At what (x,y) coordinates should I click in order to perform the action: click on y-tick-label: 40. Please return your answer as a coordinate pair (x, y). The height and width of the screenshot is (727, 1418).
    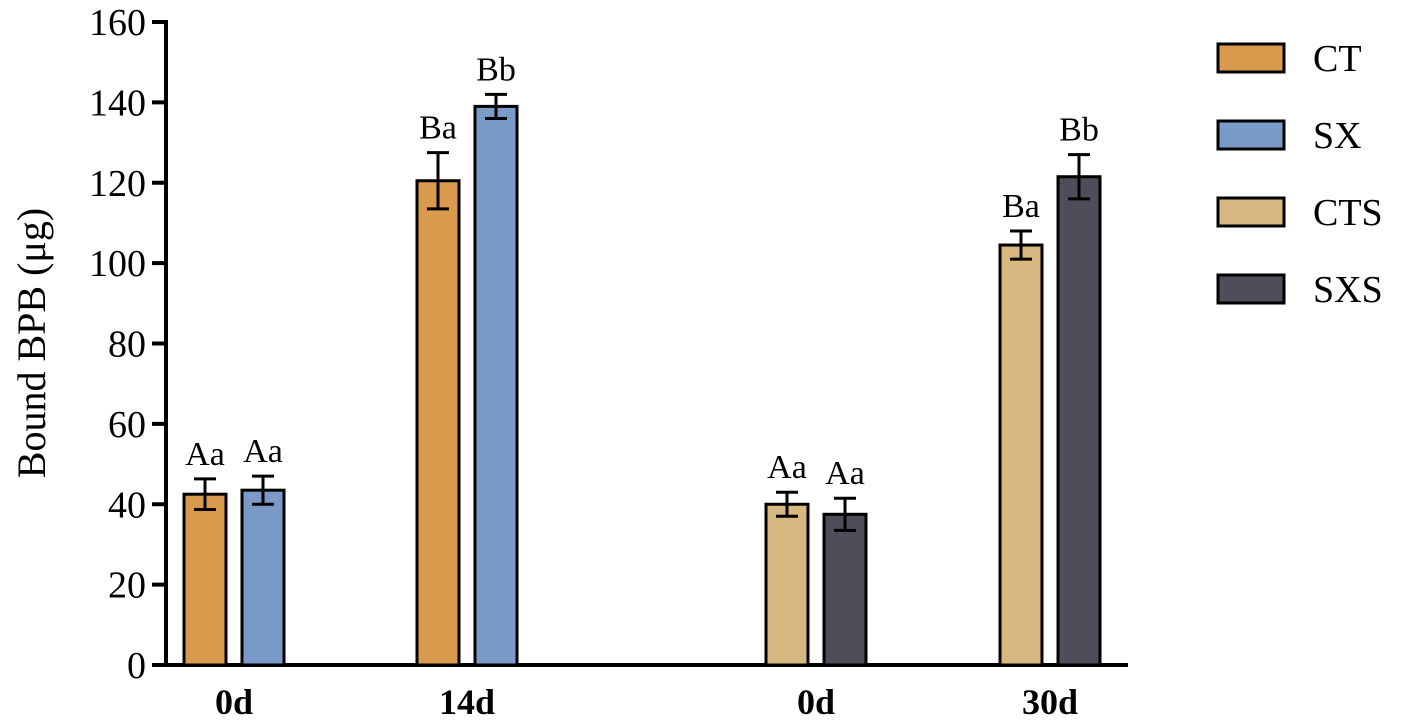
    Looking at the image, I should click on (127, 505).